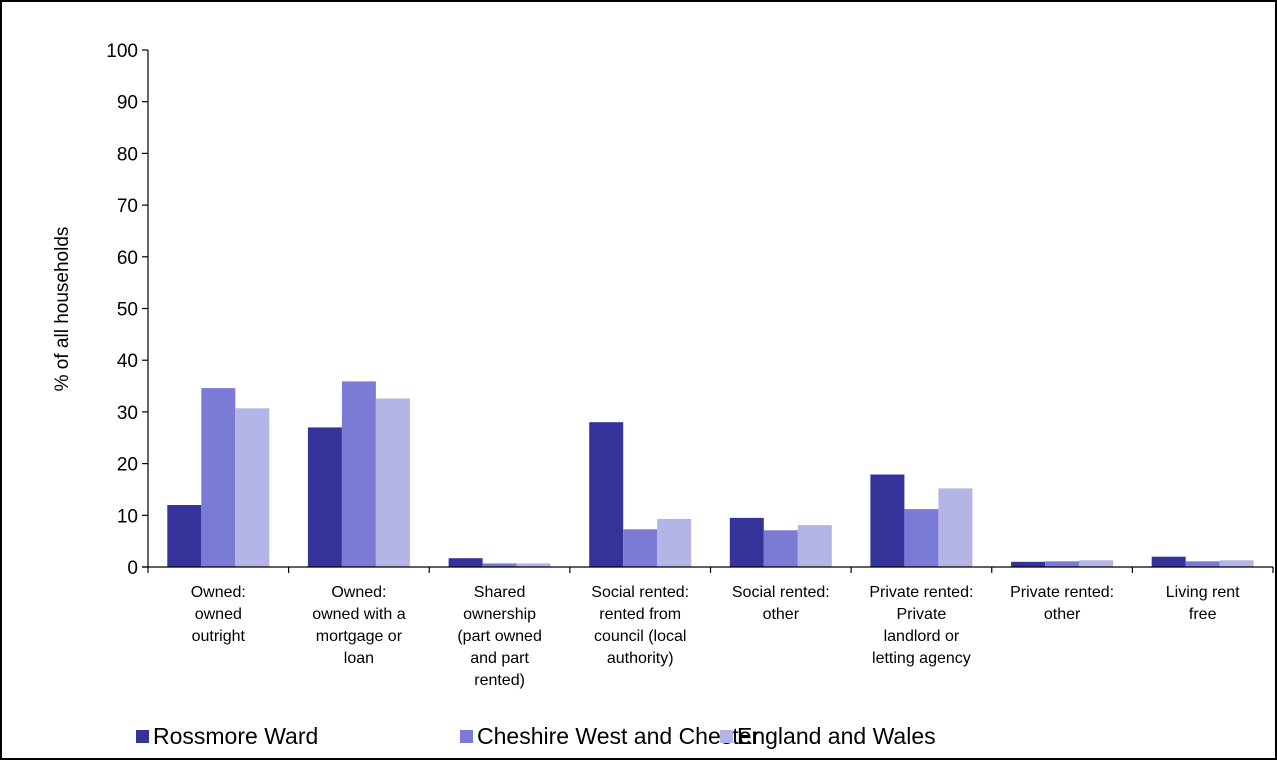 The height and width of the screenshot is (760, 1277). I want to click on x-category-label-line: authority), so click(640, 658).